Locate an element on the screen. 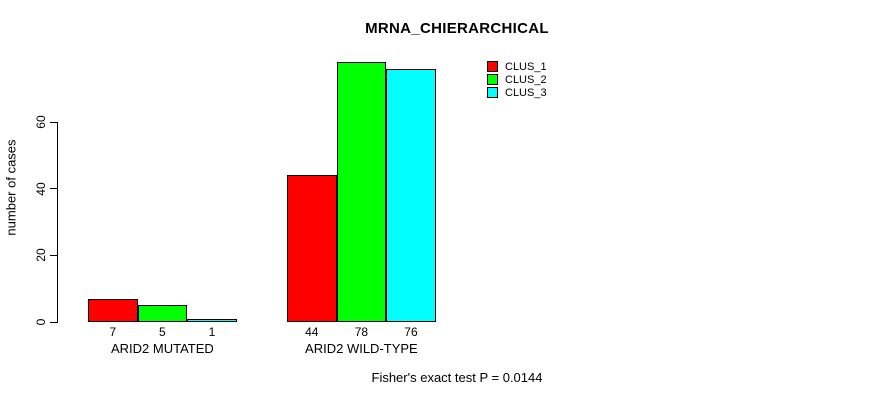 Image resolution: width=890 pixels, height=400 pixels. bar-value-label: 7 is located at coordinates (113, 332).